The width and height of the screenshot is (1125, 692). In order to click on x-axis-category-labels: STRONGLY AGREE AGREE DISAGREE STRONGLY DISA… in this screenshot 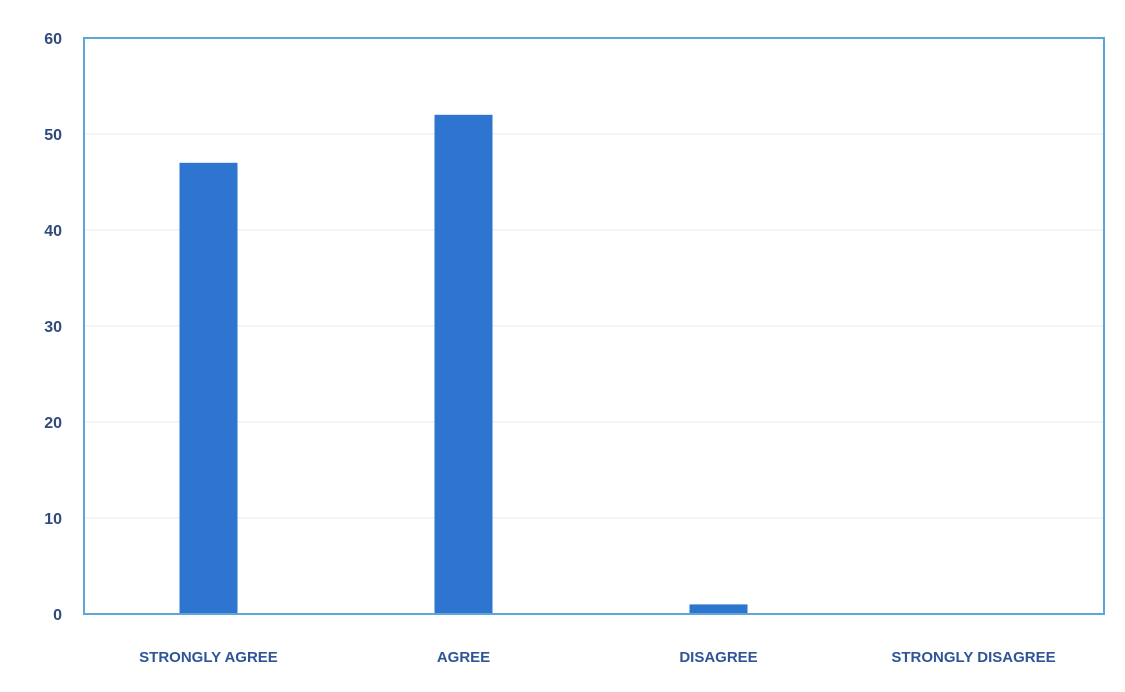, I will do `click(597, 657)`.